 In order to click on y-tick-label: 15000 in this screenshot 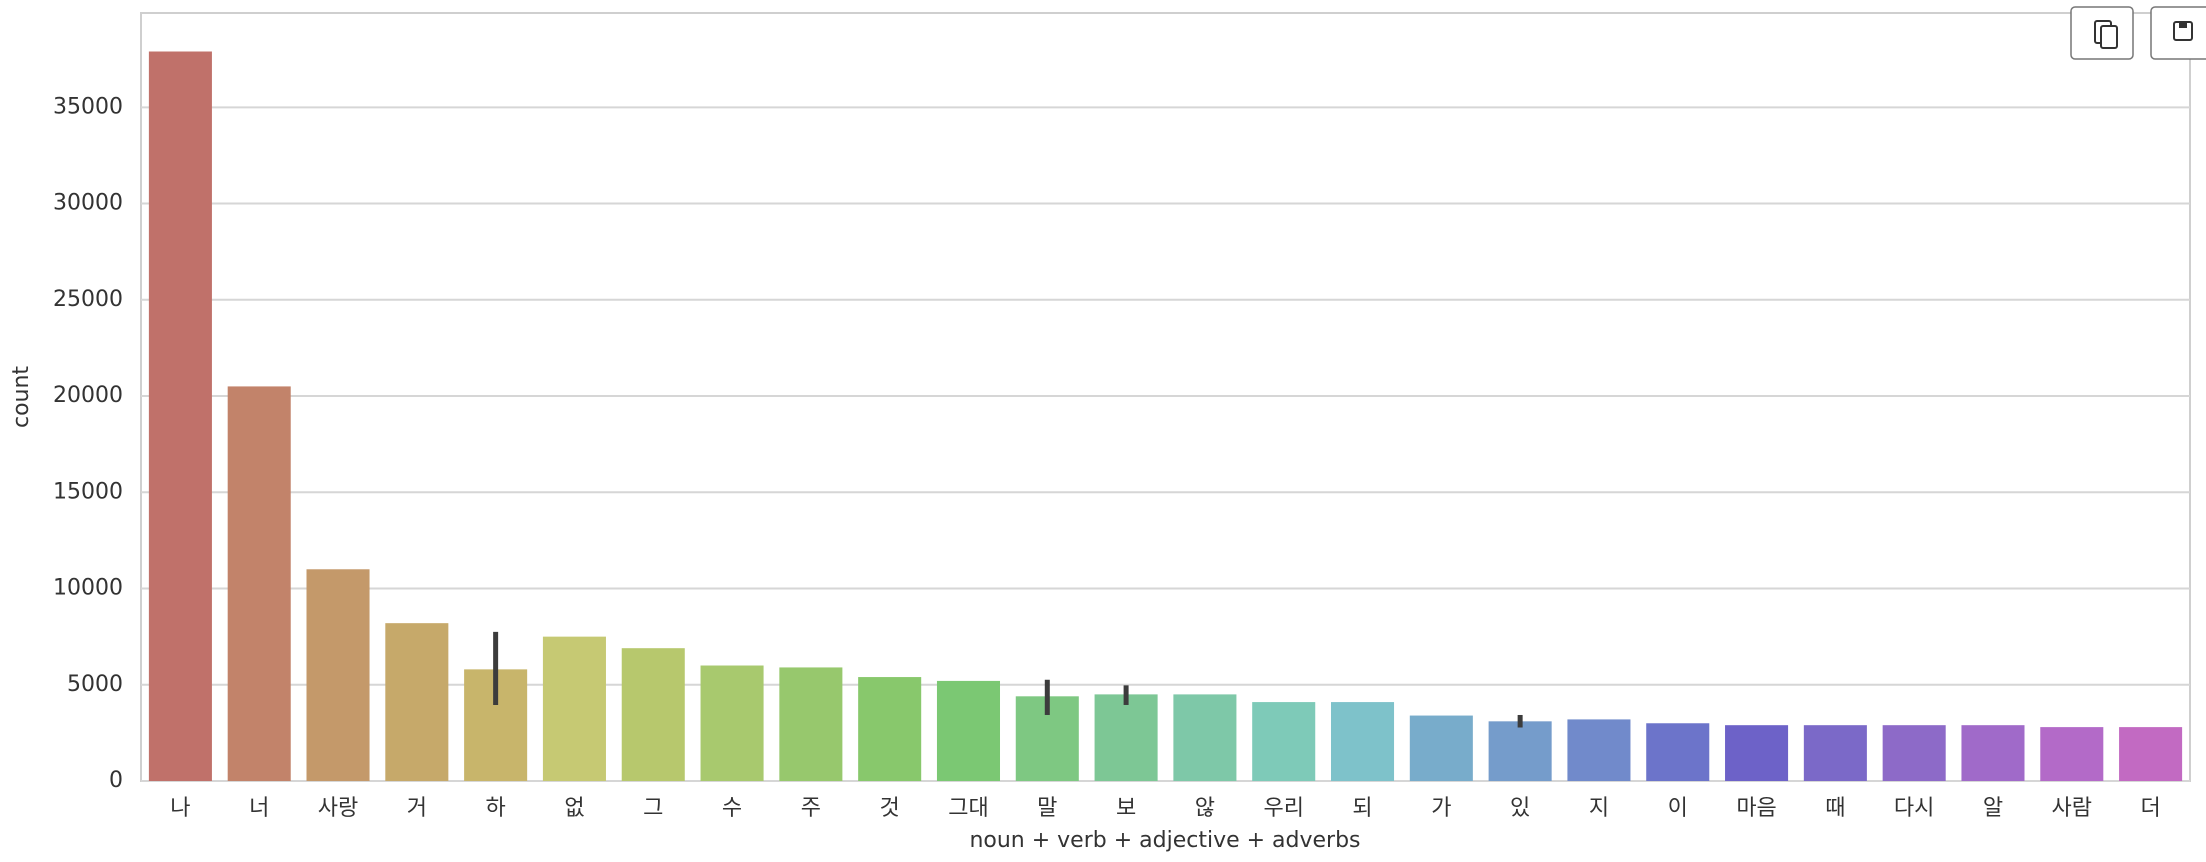, I will do `click(88, 491)`.